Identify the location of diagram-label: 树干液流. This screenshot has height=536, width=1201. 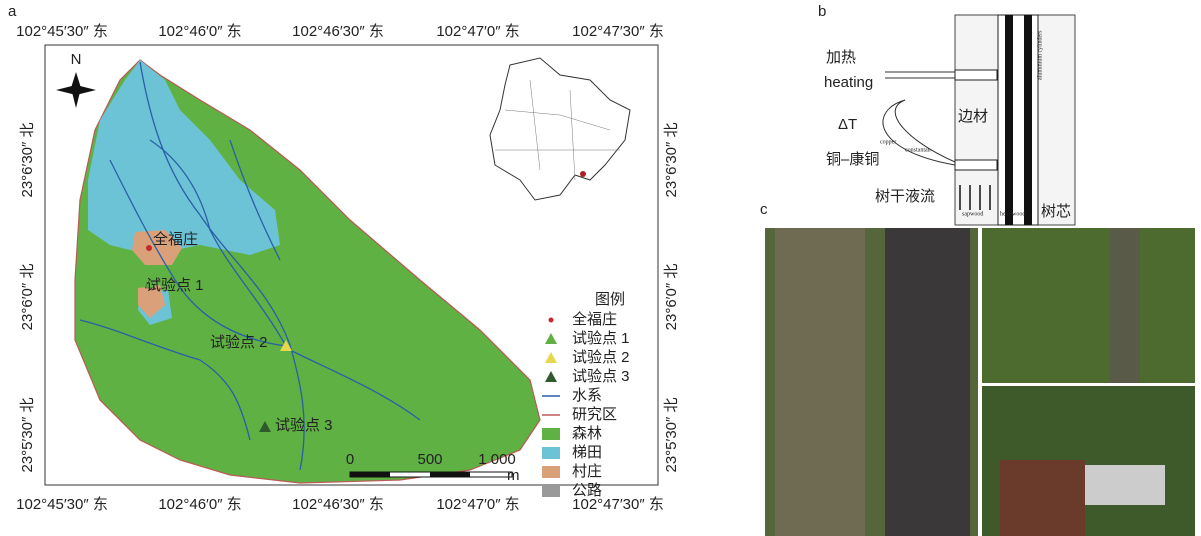
(905, 196).